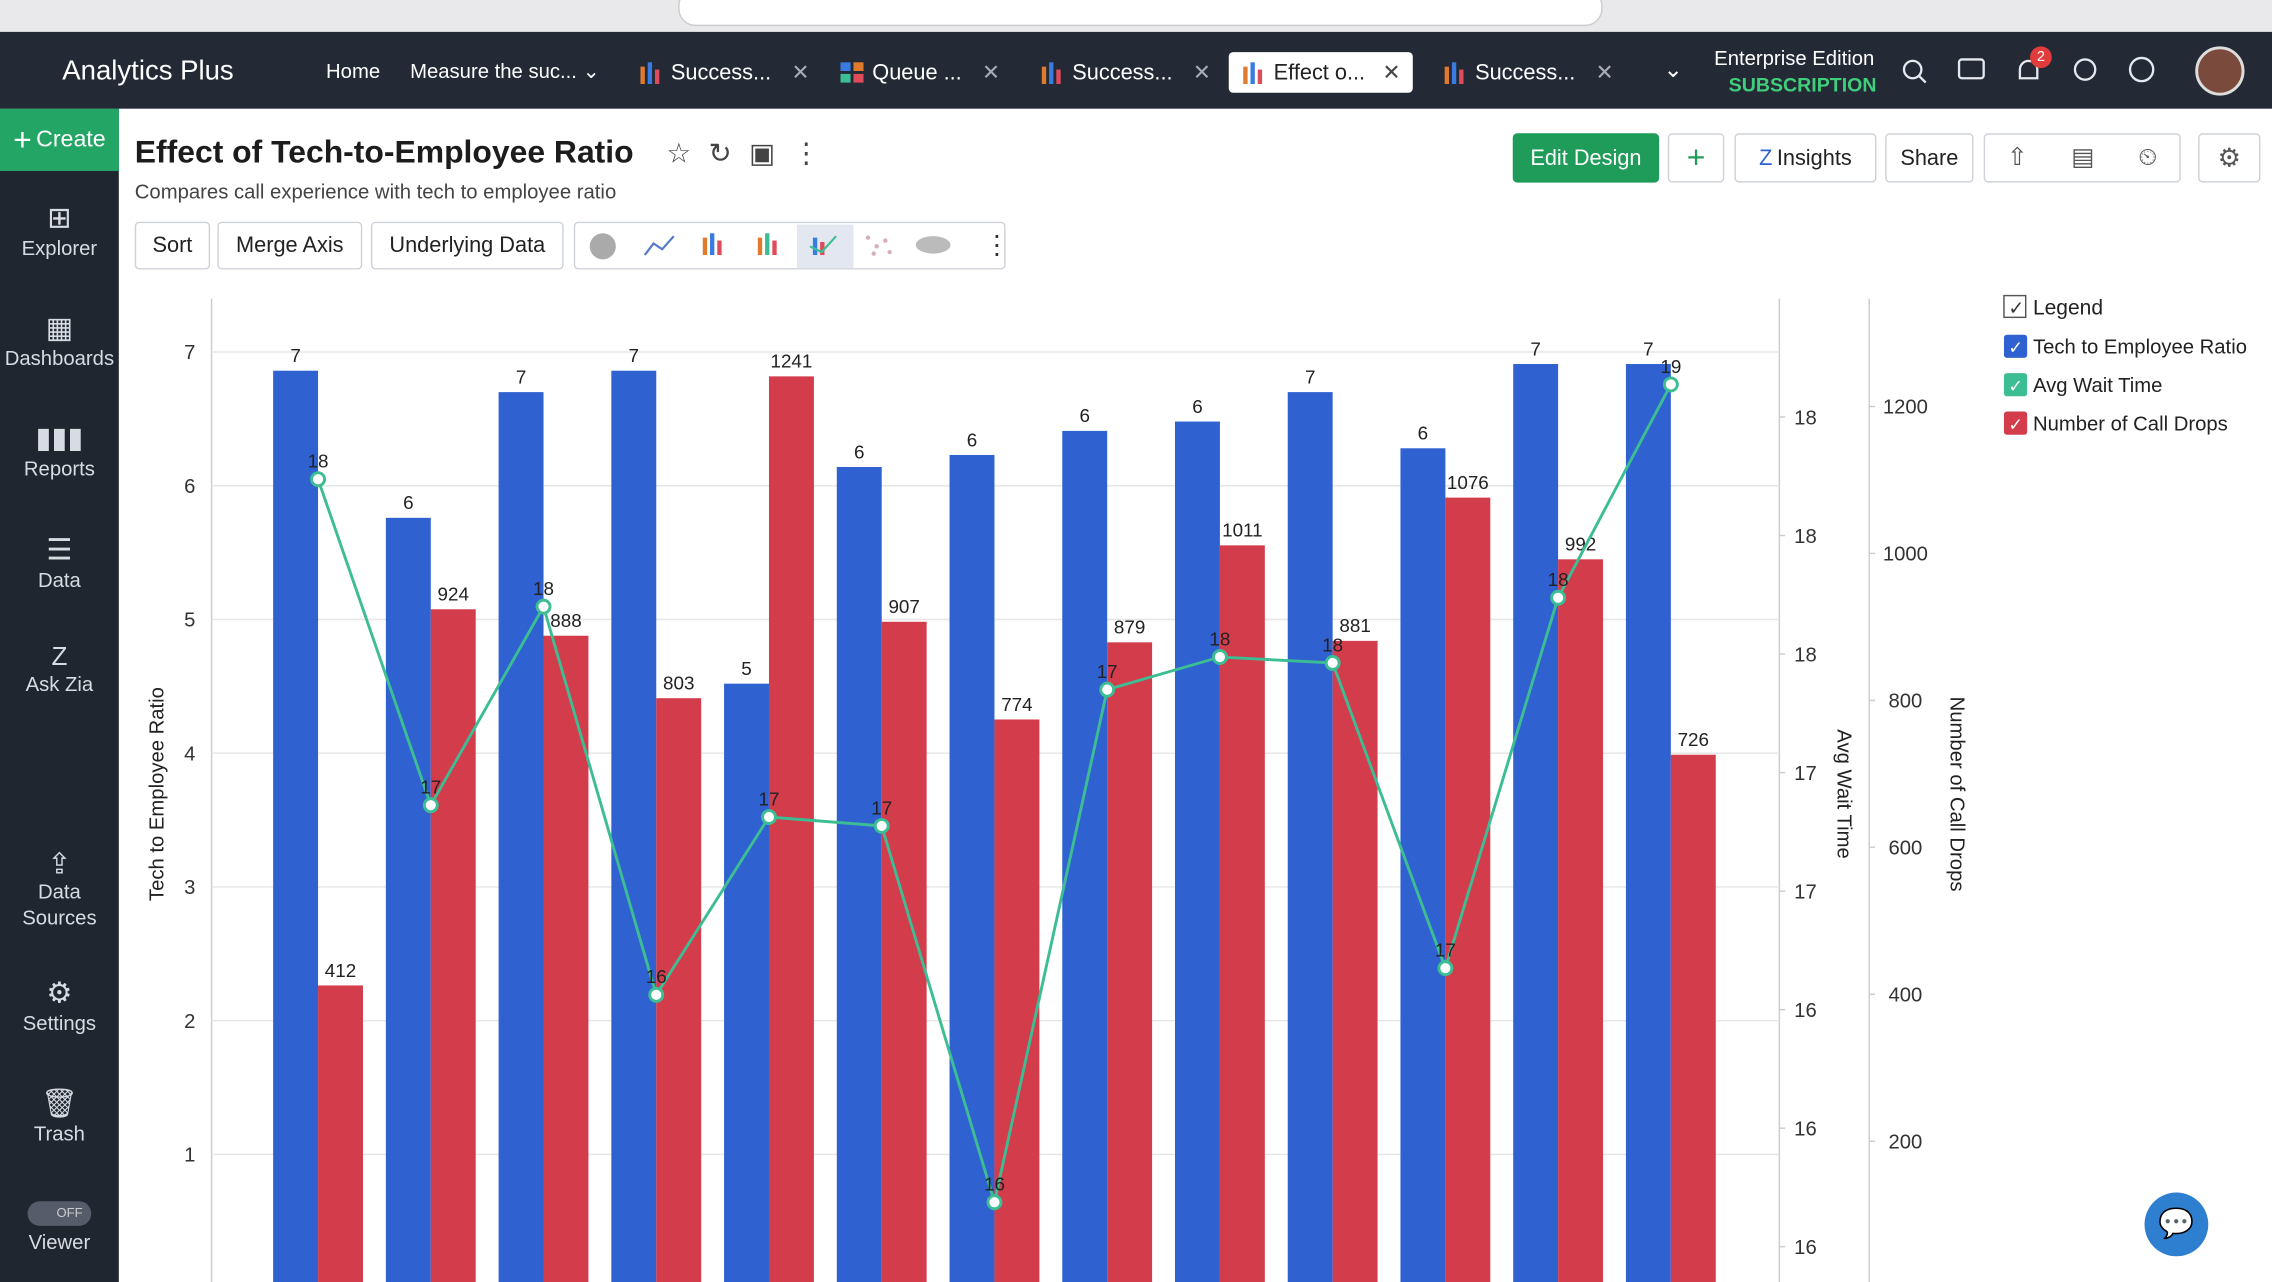 This screenshot has width=2272, height=1282. I want to click on y3-tick-label: 400, so click(1906, 996).